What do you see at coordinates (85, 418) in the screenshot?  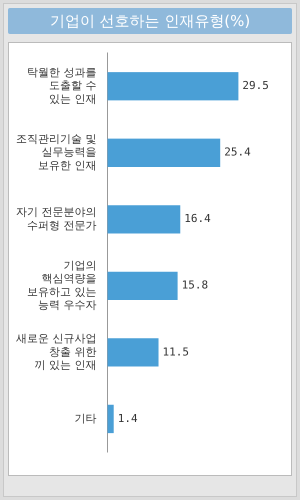 I see `y-tick-label: 기타` at bounding box center [85, 418].